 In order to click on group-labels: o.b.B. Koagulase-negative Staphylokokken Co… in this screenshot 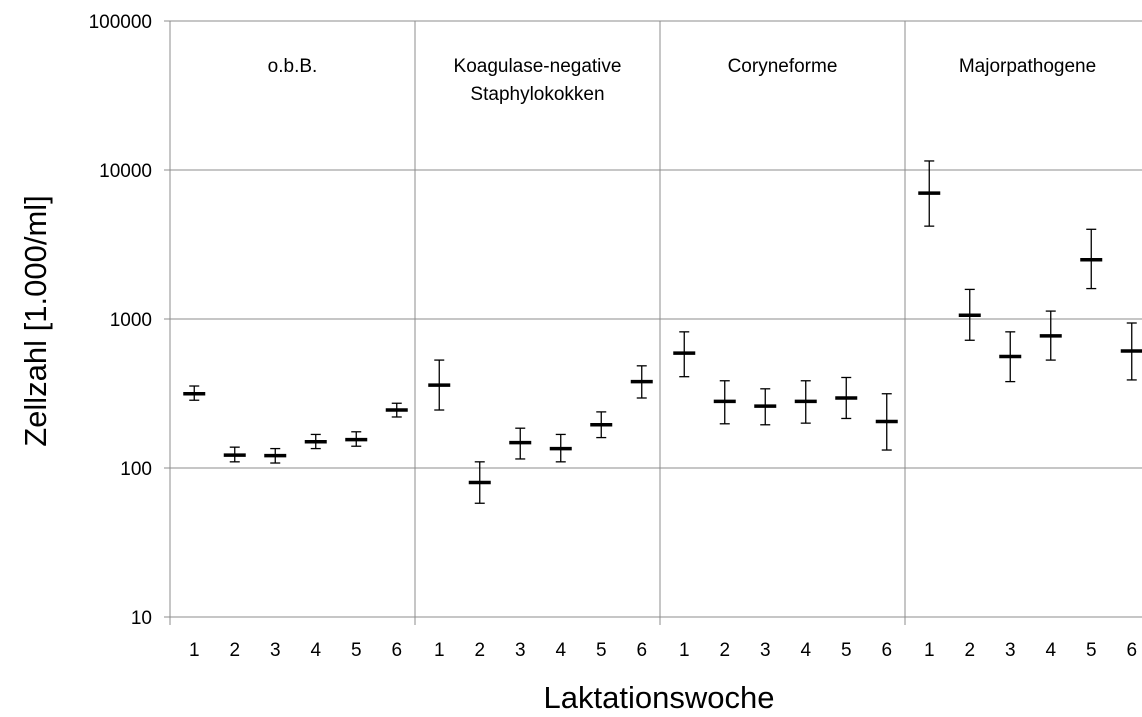, I will do `click(682, 80)`.